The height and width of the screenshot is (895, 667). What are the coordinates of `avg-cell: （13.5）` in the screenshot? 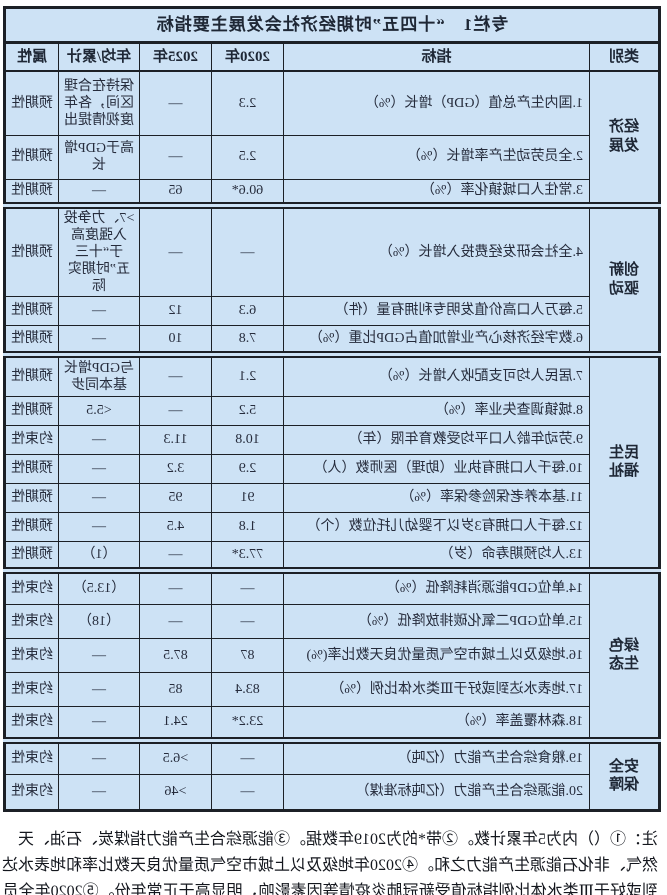 It's located at (99, 587).